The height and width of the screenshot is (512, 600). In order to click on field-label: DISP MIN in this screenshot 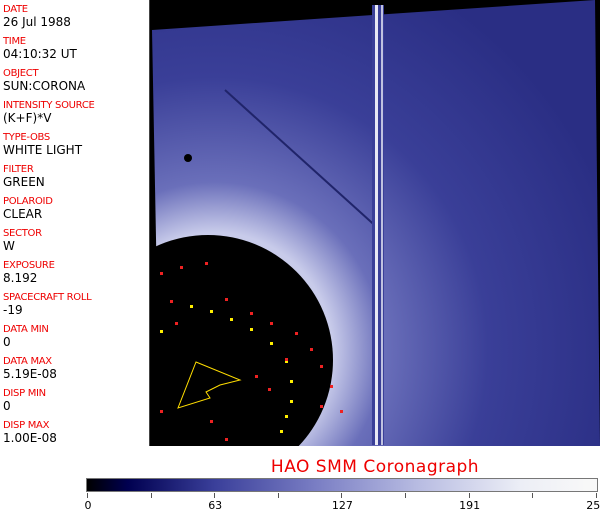, I will do `click(24, 393)`.